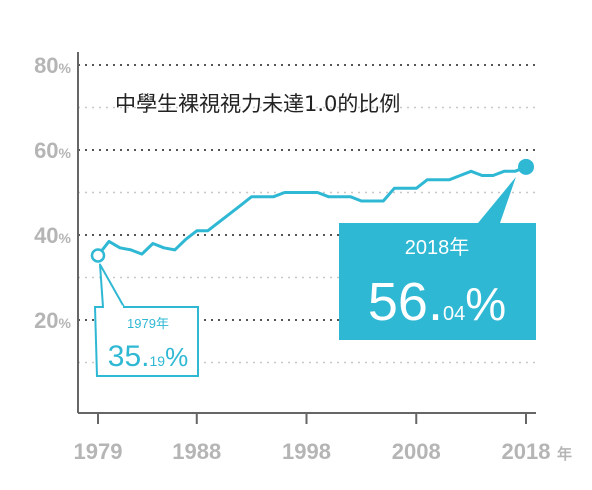 The height and width of the screenshot is (490, 592). Describe the element at coordinates (46, 235) in the screenshot. I see `y-tick-number: 40` at that location.